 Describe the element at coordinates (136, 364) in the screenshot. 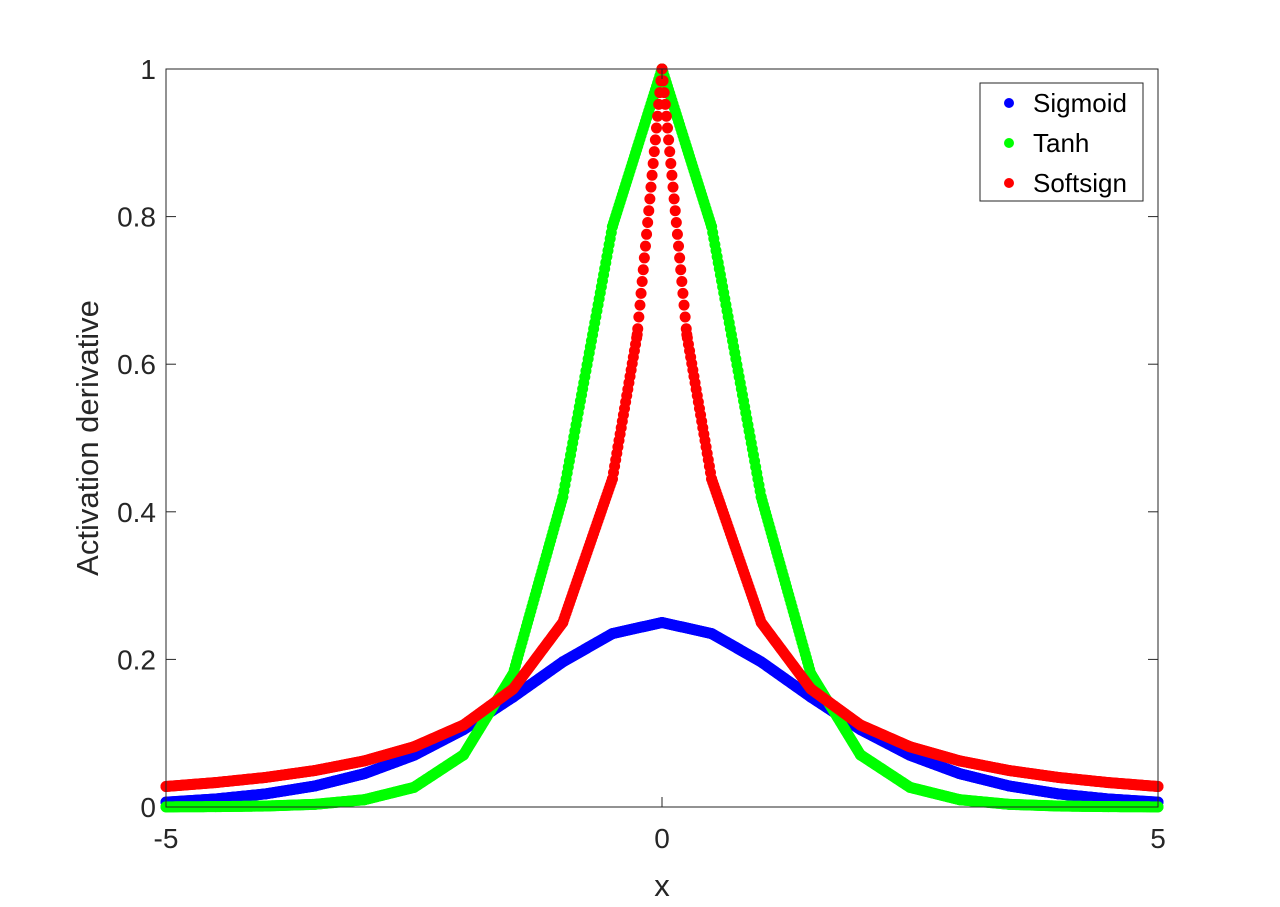

I see `y-tick-label: 0.6` at that location.